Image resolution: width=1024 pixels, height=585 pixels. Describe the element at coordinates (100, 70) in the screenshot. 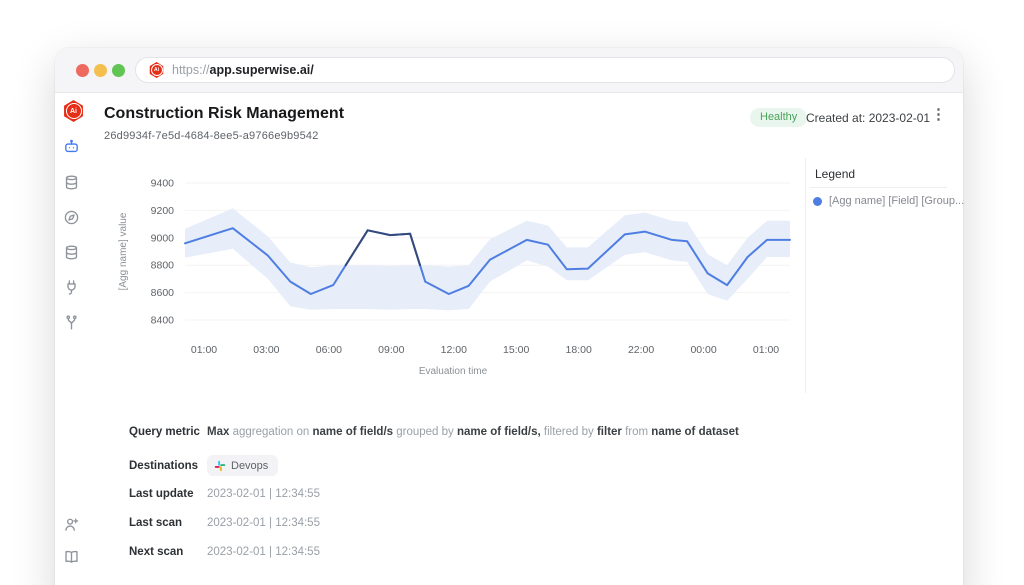

I see `traffic-light-minimize-icon` at that location.